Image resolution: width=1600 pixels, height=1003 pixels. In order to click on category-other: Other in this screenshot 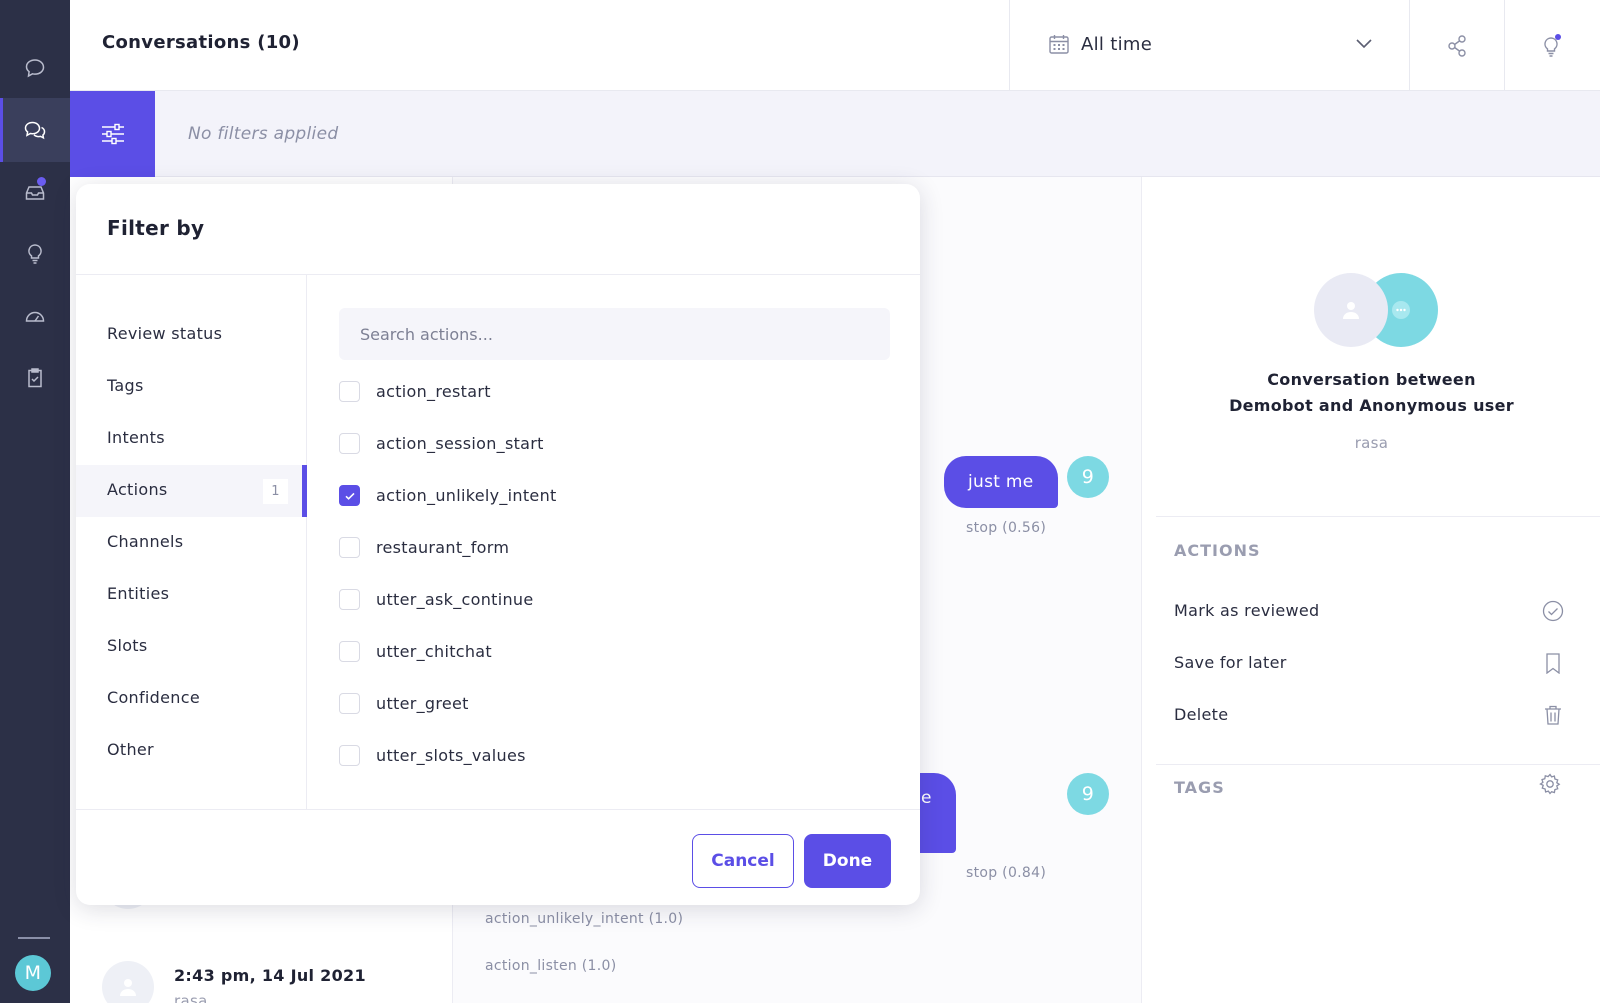, I will do `click(191, 751)`.